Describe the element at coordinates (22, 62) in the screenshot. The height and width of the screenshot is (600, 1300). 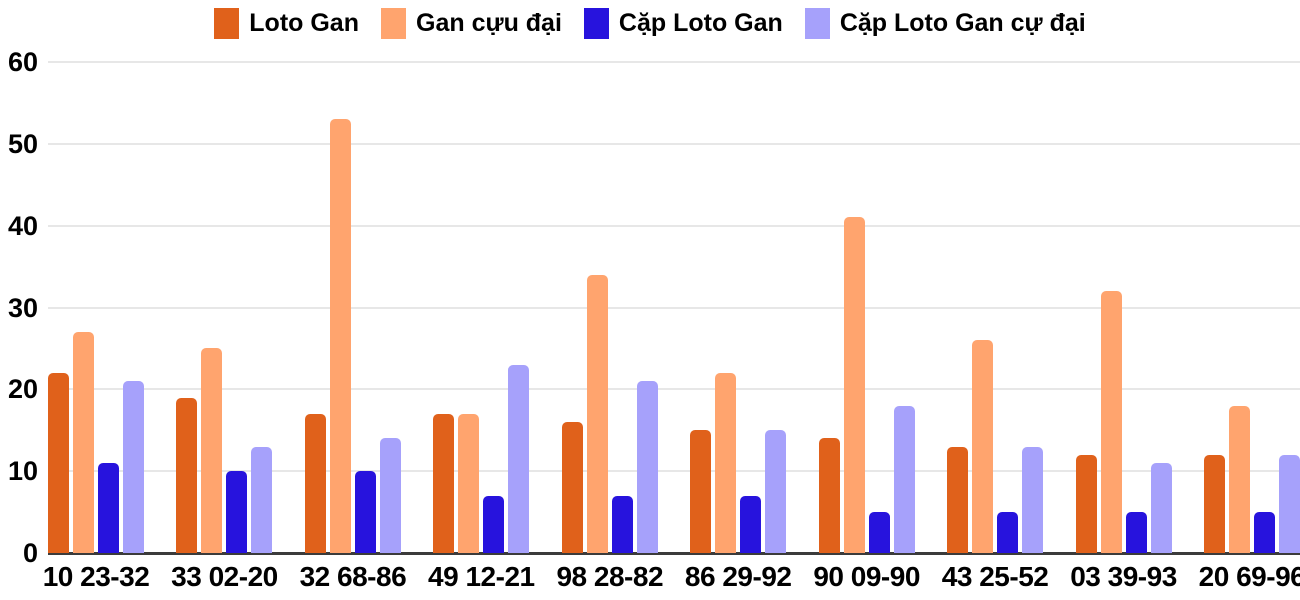
I see `y-tick-label: 60` at that location.